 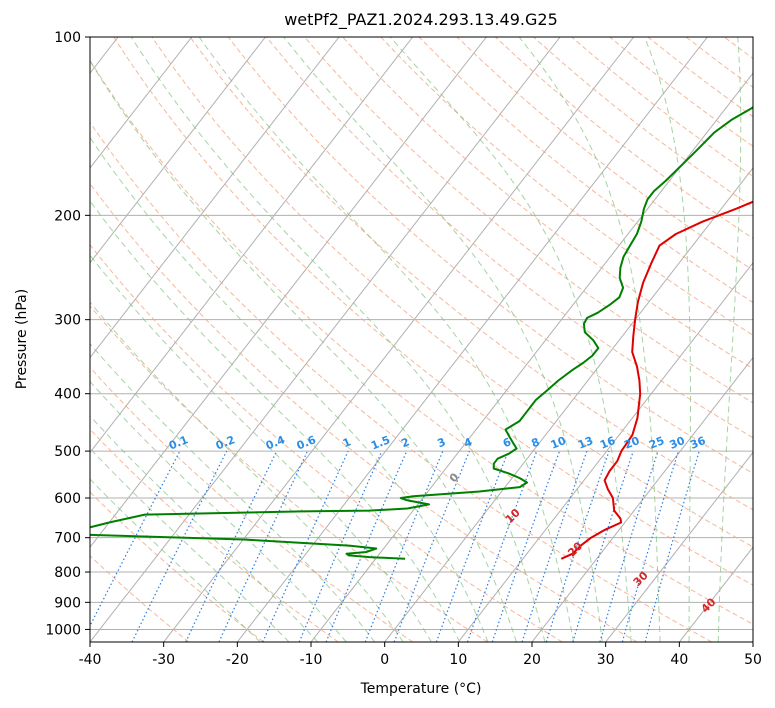 I want to click on x-tick-label-30: 30, so click(x=606, y=660).